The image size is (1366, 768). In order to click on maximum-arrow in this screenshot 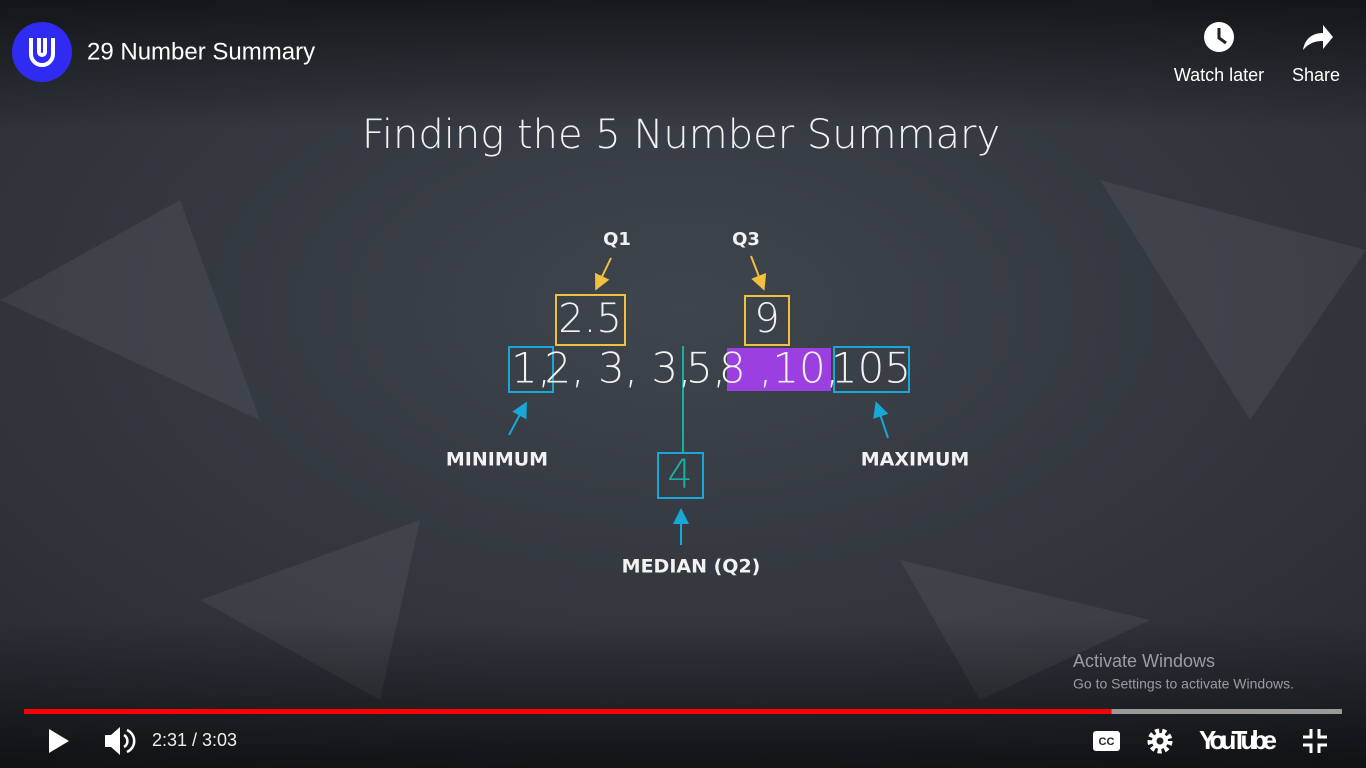, I will do `click(881, 420)`.